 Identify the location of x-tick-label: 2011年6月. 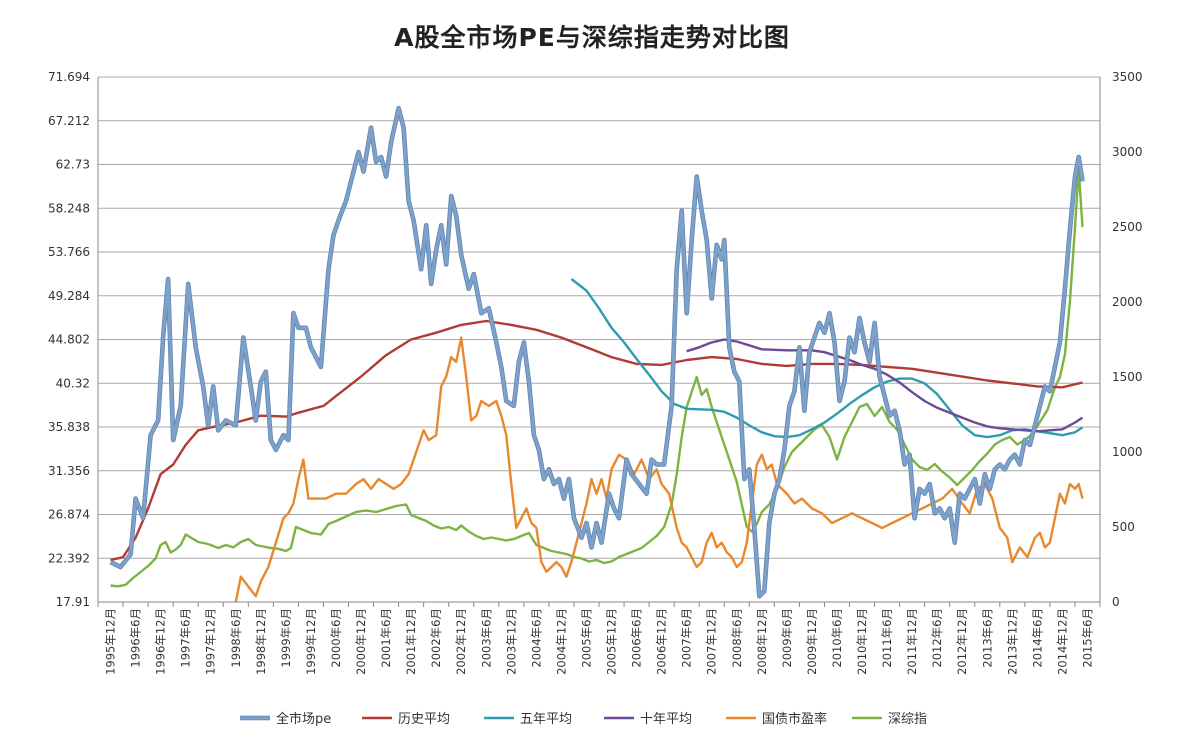
(887, 638).